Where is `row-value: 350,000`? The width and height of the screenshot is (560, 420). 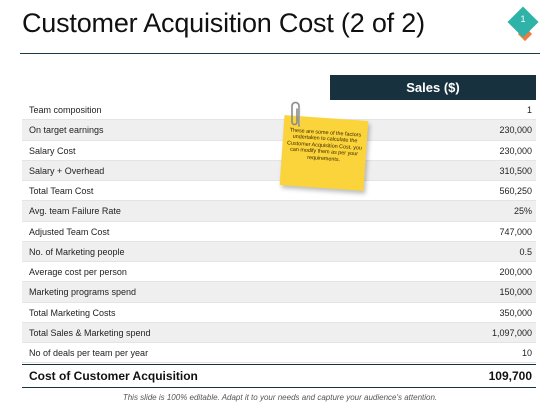 row-value: 350,000 is located at coordinates (515, 312).